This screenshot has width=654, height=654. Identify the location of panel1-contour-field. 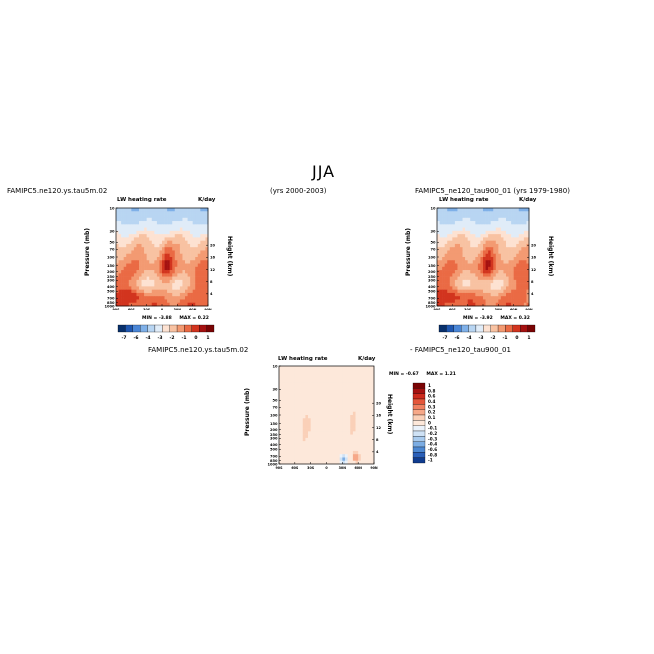
(162, 257).